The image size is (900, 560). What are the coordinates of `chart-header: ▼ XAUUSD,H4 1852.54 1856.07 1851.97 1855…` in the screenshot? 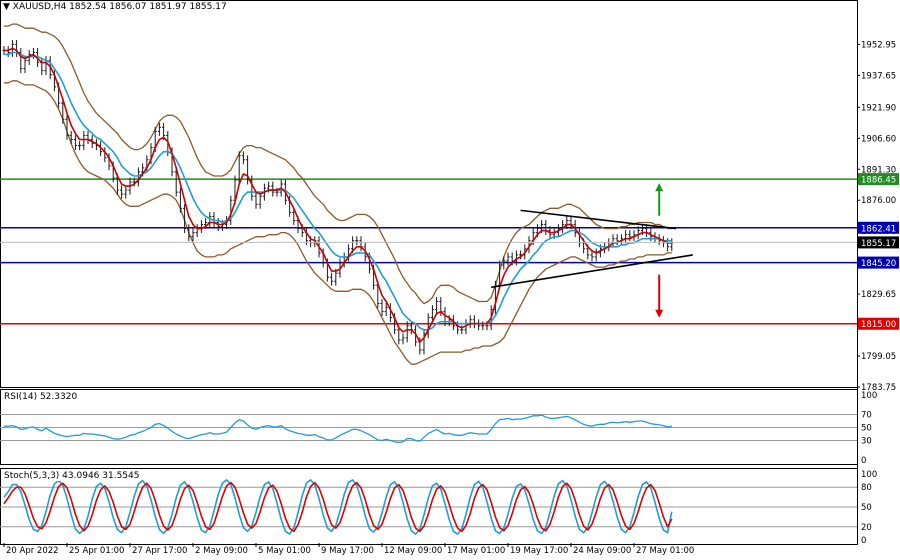 It's located at (115, 7).